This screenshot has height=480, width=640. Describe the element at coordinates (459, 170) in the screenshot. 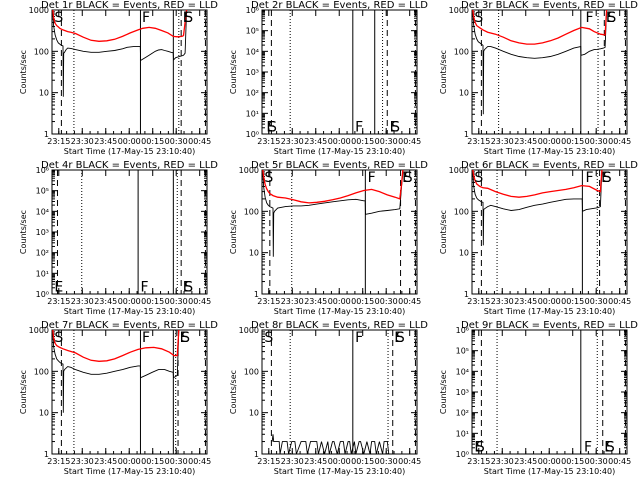

I see `y-tick-label: 1000` at that location.